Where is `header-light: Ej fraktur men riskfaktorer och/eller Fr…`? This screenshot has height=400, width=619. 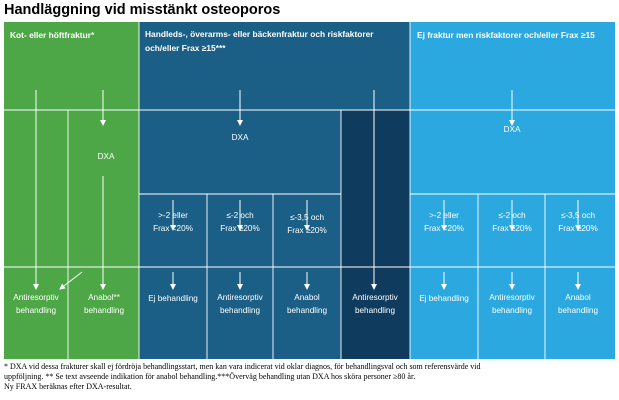 header-light: Ej fraktur men riskfaktorer och/eller Fr… is located at coordinates (506, 35).